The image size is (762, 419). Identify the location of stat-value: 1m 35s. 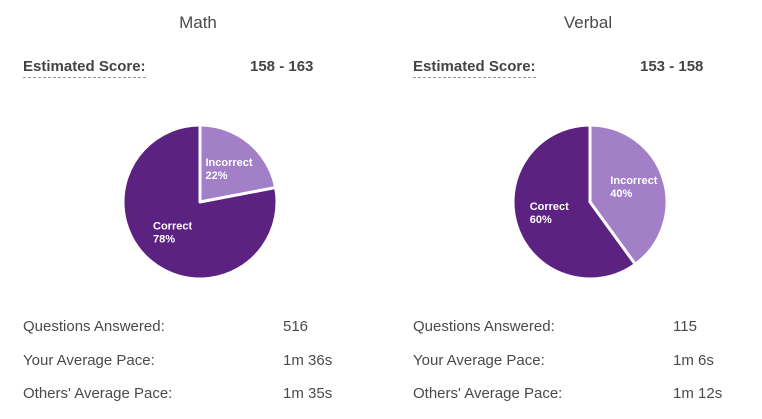
(308, 393).